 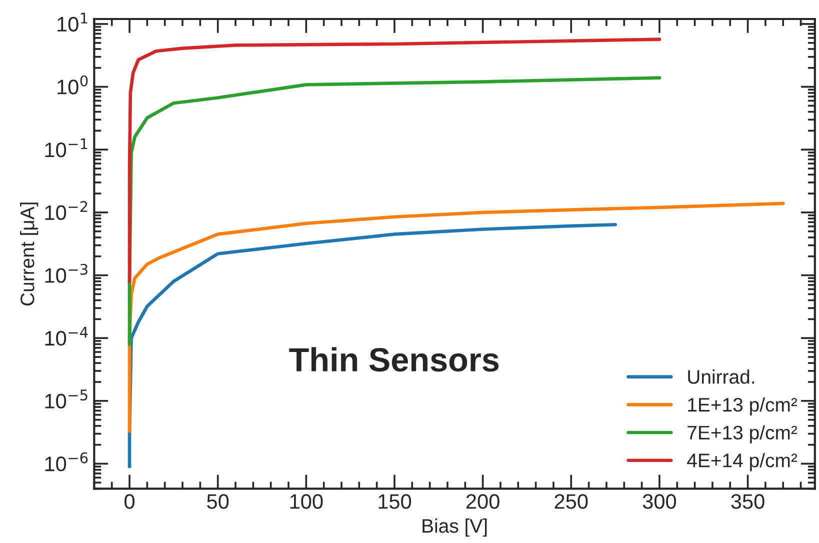 What do you see at coordinates (571, 501) in the screenshot?
I see `x-tick-label: 250` at bounding box center [571, 501].